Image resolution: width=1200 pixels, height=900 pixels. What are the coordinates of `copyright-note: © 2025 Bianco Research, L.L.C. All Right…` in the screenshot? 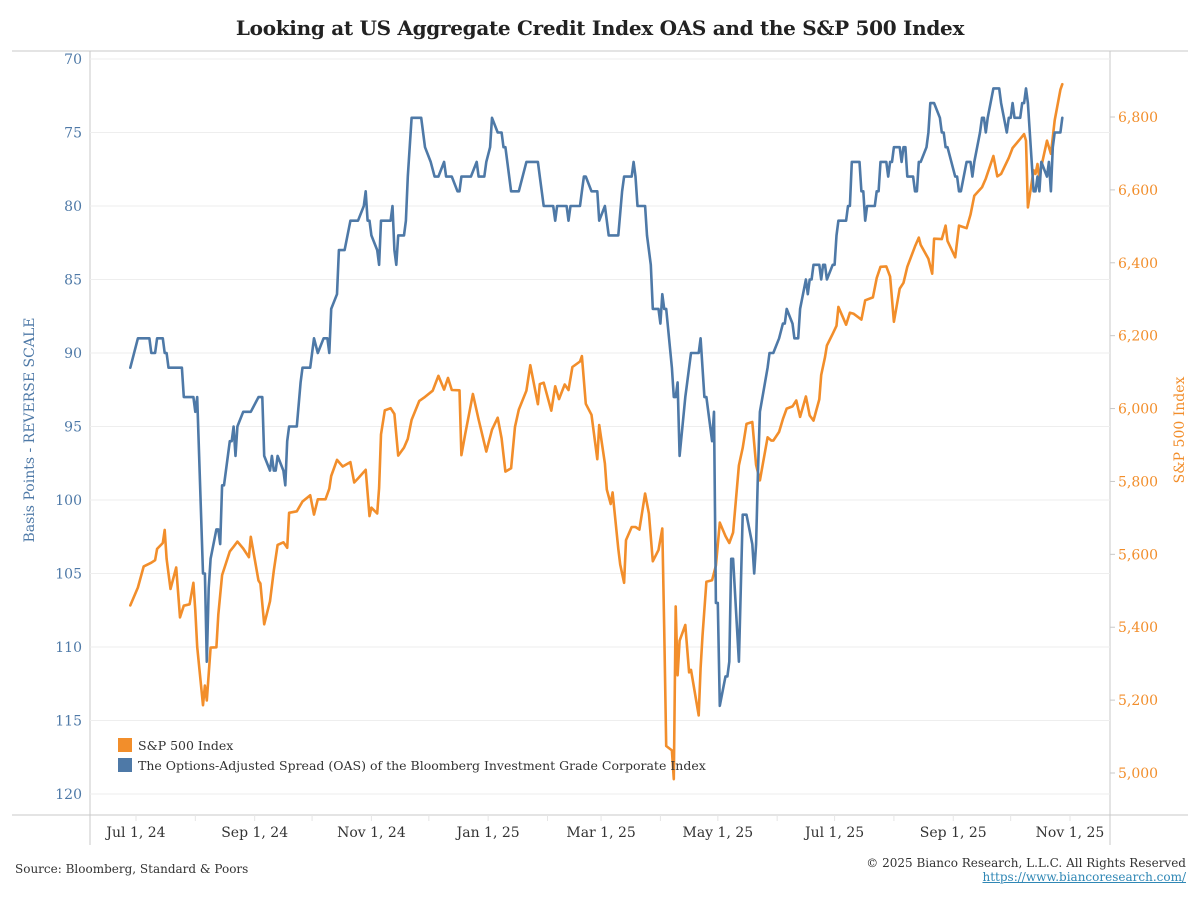 It's located at (1026, 863).